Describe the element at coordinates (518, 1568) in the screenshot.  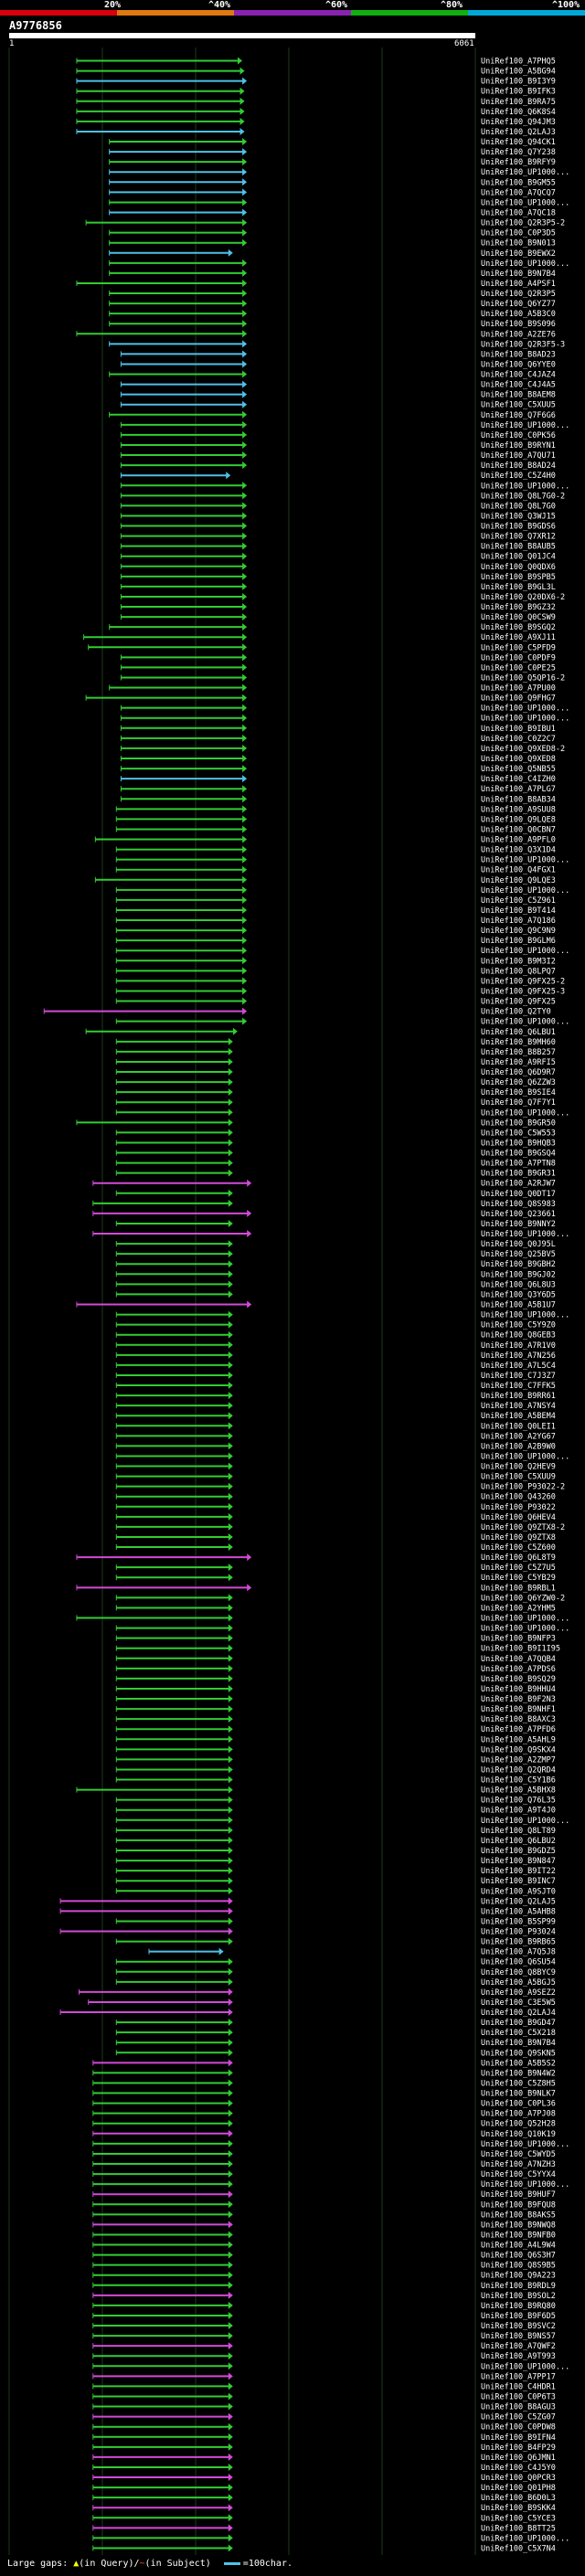
I see `hit-label: UniRef100_C5Z7U5` at that location.